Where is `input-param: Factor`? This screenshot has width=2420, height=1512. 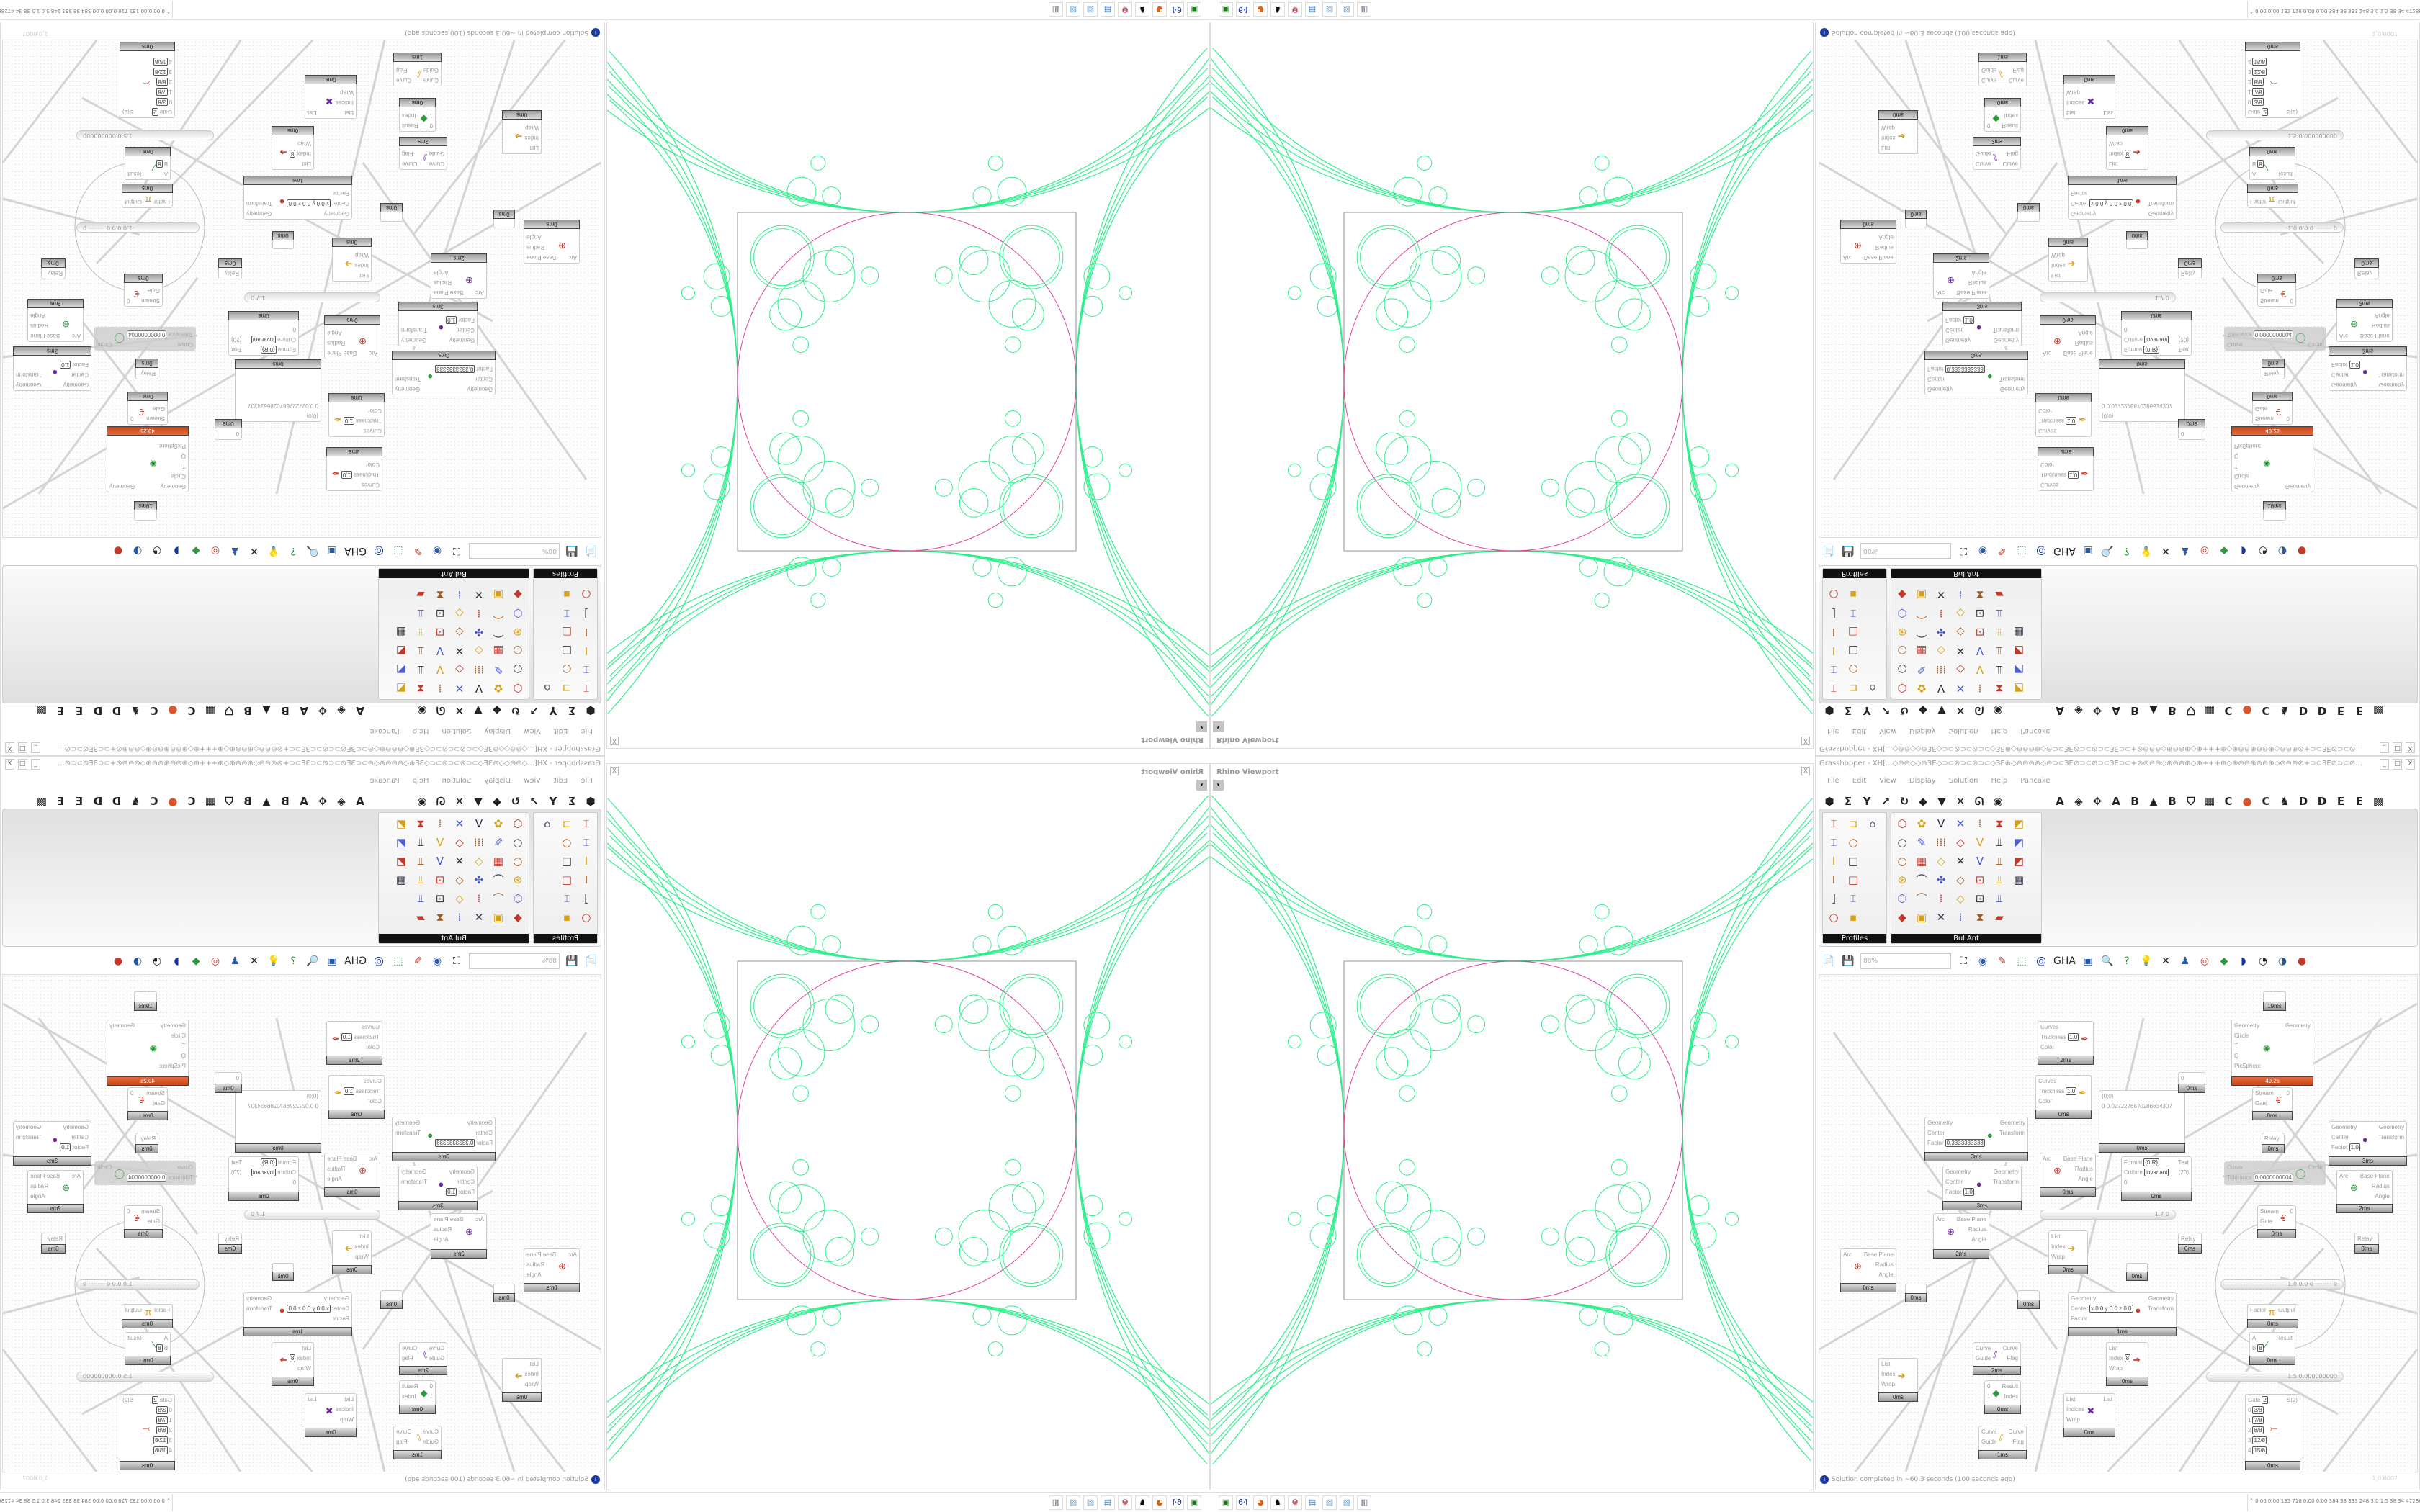 input-param: Factor is located at coordinates (2258, 1310).